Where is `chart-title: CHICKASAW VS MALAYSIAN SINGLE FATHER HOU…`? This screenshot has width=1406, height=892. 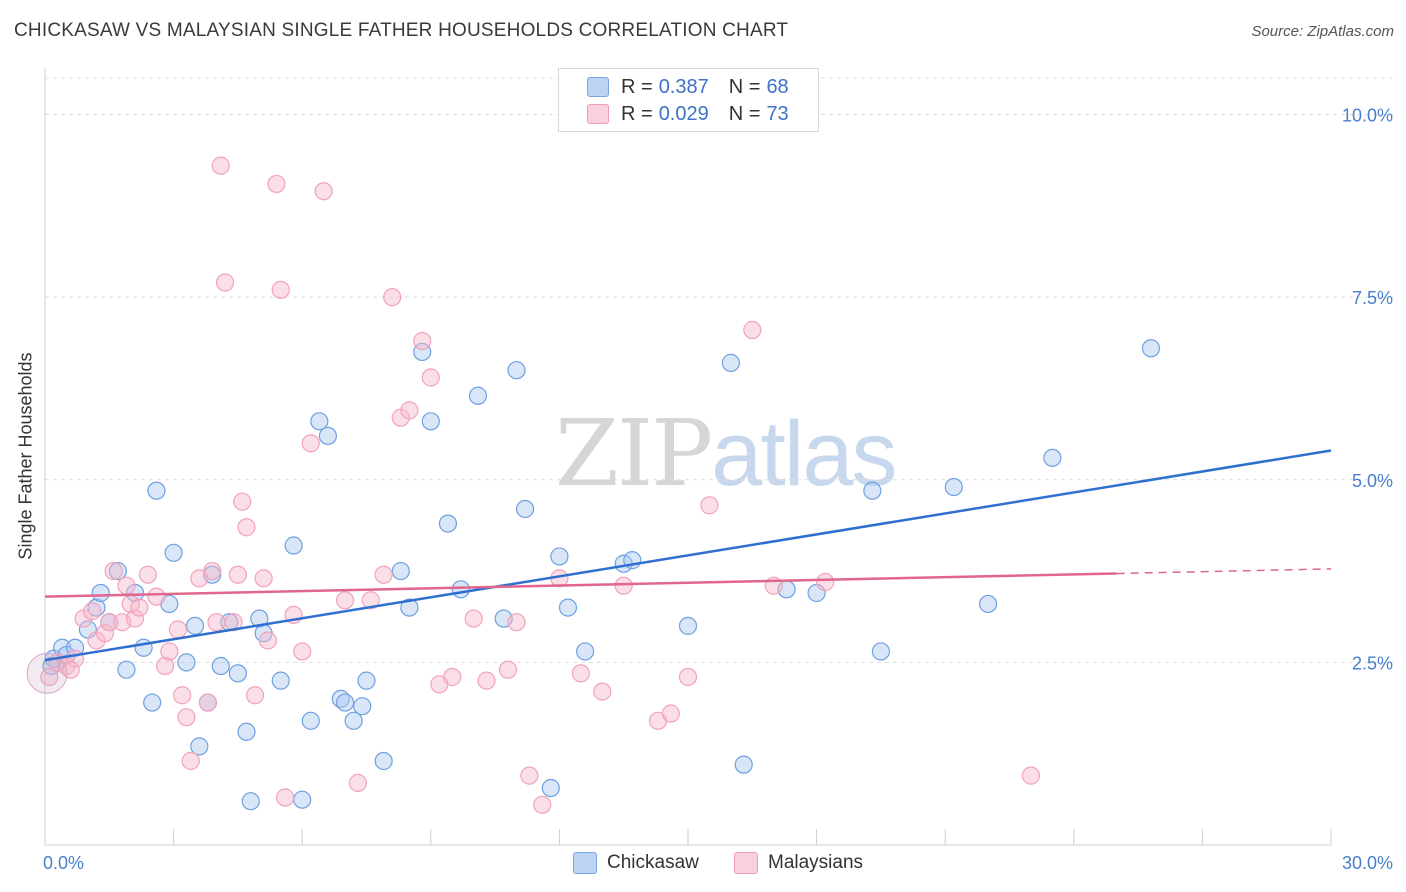
chart-title: CHICKASAW VS MALAYSIAN SINGLE FATHER HOU… is located at coordinates (401, 30).